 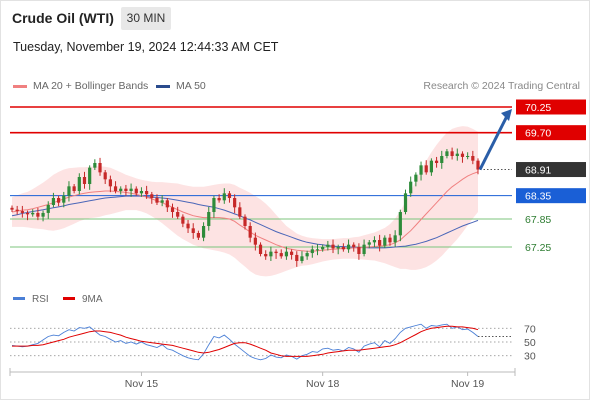 I want to click on level-label-70.25: 70.25, so click(x=538, y=108).